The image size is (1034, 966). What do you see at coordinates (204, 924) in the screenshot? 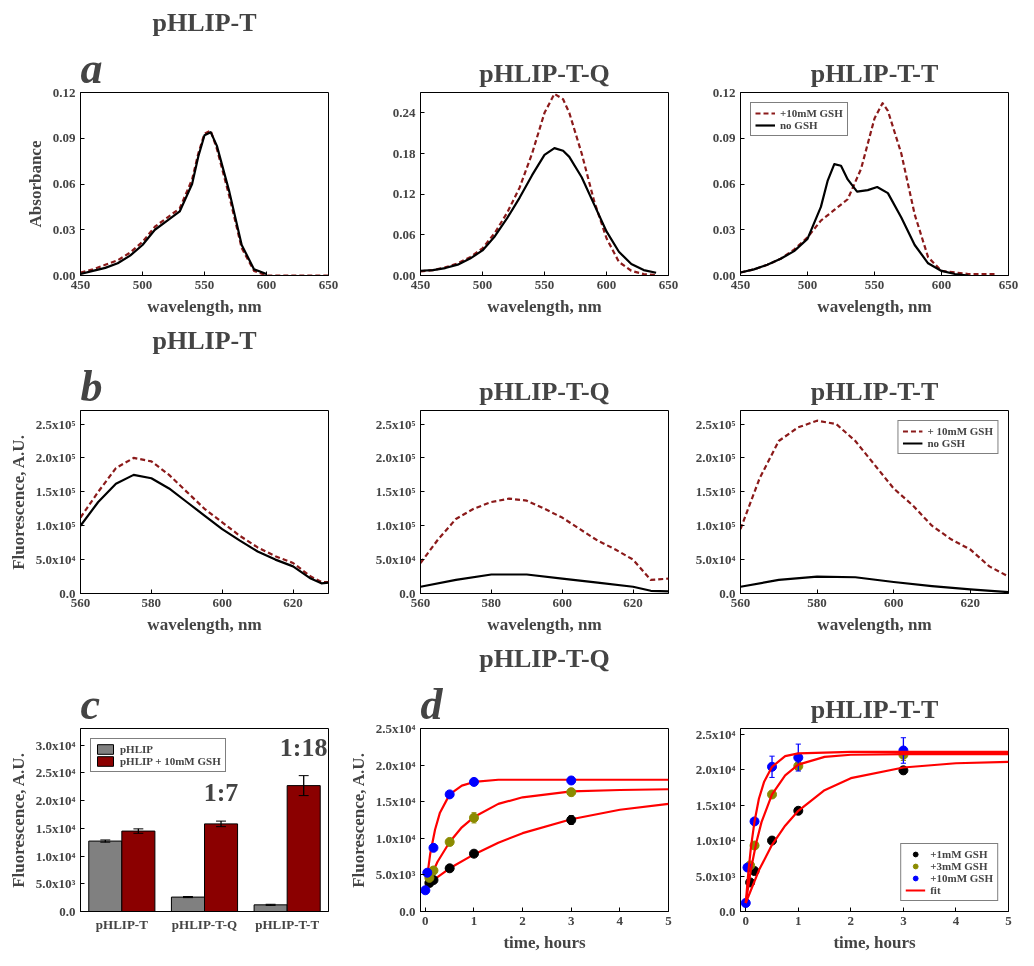
I see `x-tick-label: pHLIP-T-Q` at bounding box center [204, 924].